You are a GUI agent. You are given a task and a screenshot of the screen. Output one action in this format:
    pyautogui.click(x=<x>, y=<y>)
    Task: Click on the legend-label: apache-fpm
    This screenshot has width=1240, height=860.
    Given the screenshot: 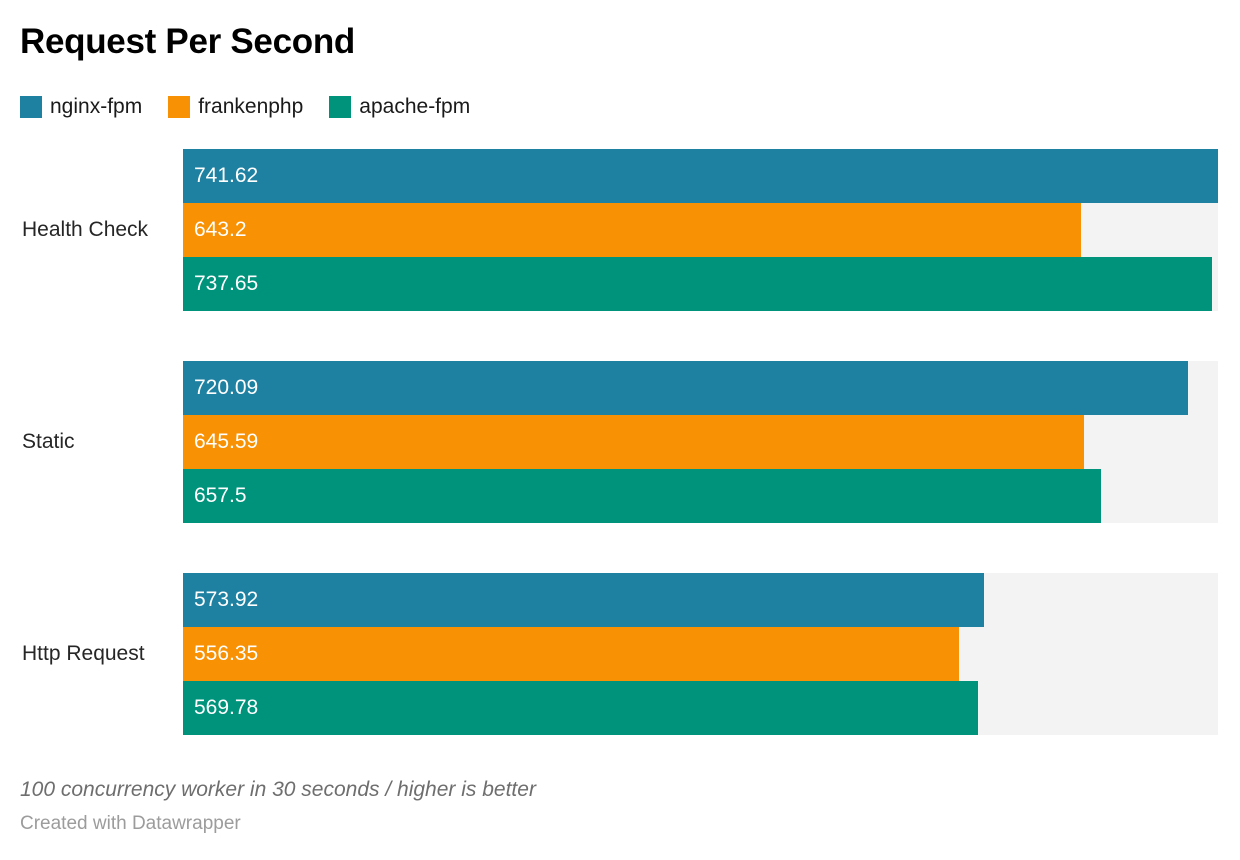 What is the action you would take?
    pyautogui.click(x=415, y=107)
    